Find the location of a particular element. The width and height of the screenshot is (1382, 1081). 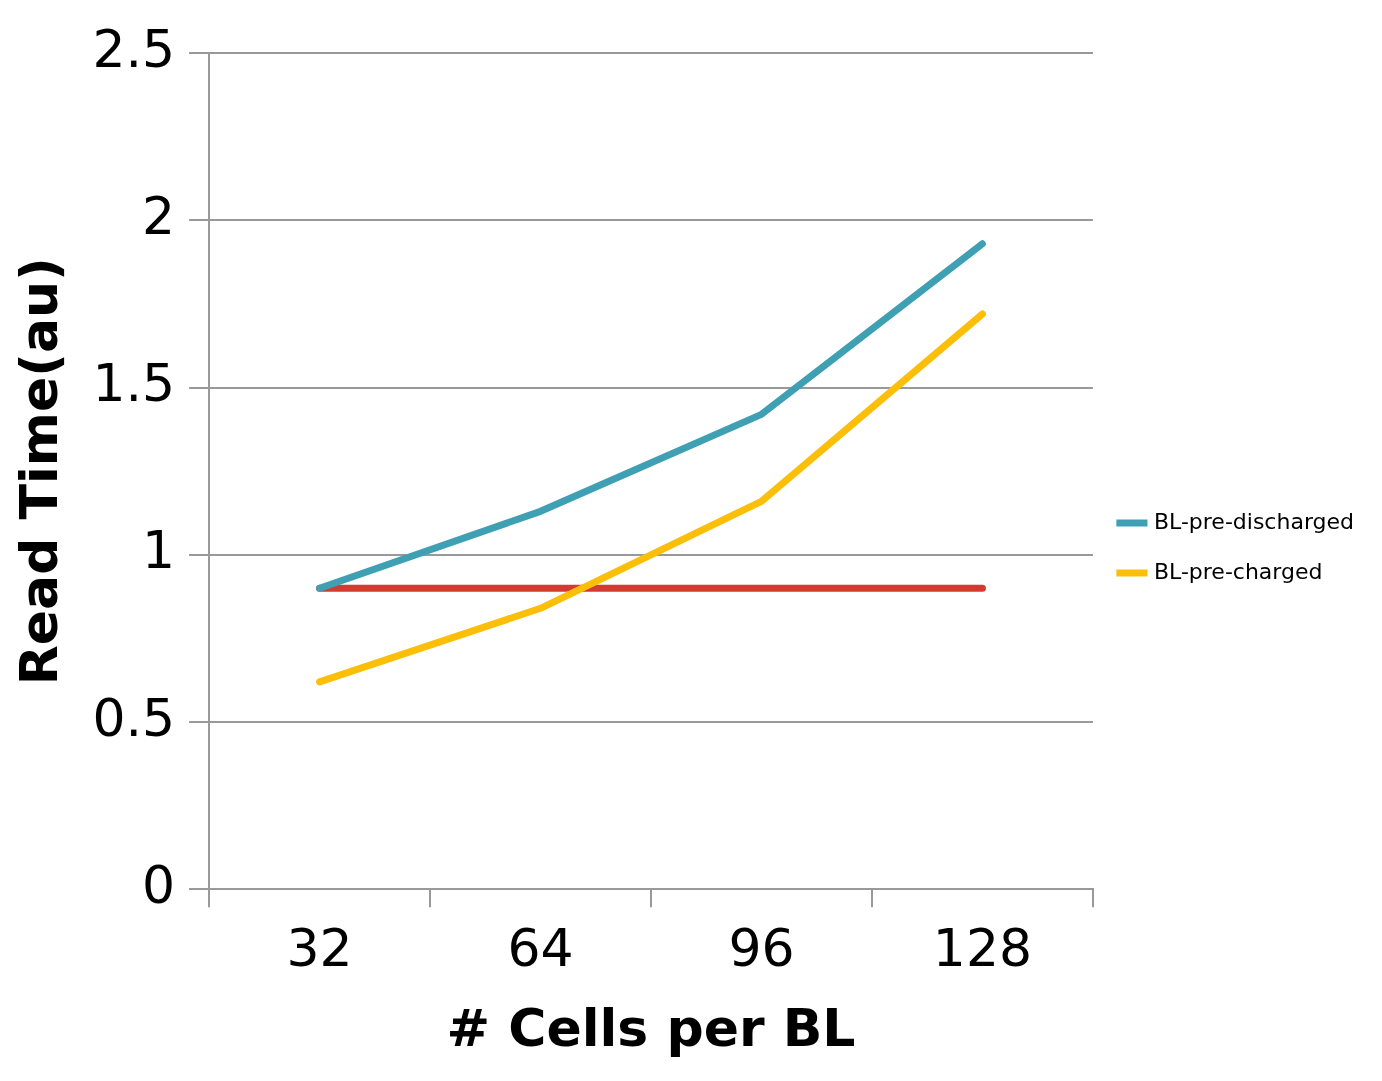

y-axis-title: Read Time(au) is located at coordinates (38, 471).